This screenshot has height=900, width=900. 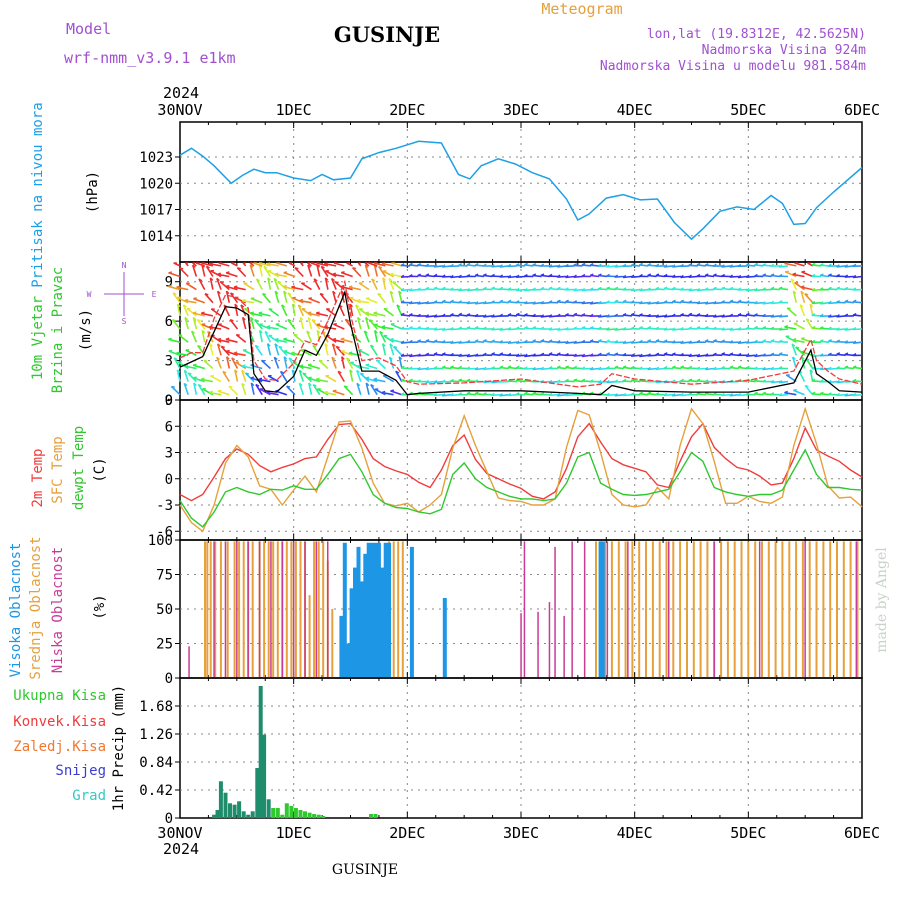 What do you see at coordinates (294, 110) in the screenshot?
I see `top-time-label: 1DEC` at bounding box center [294, 110].